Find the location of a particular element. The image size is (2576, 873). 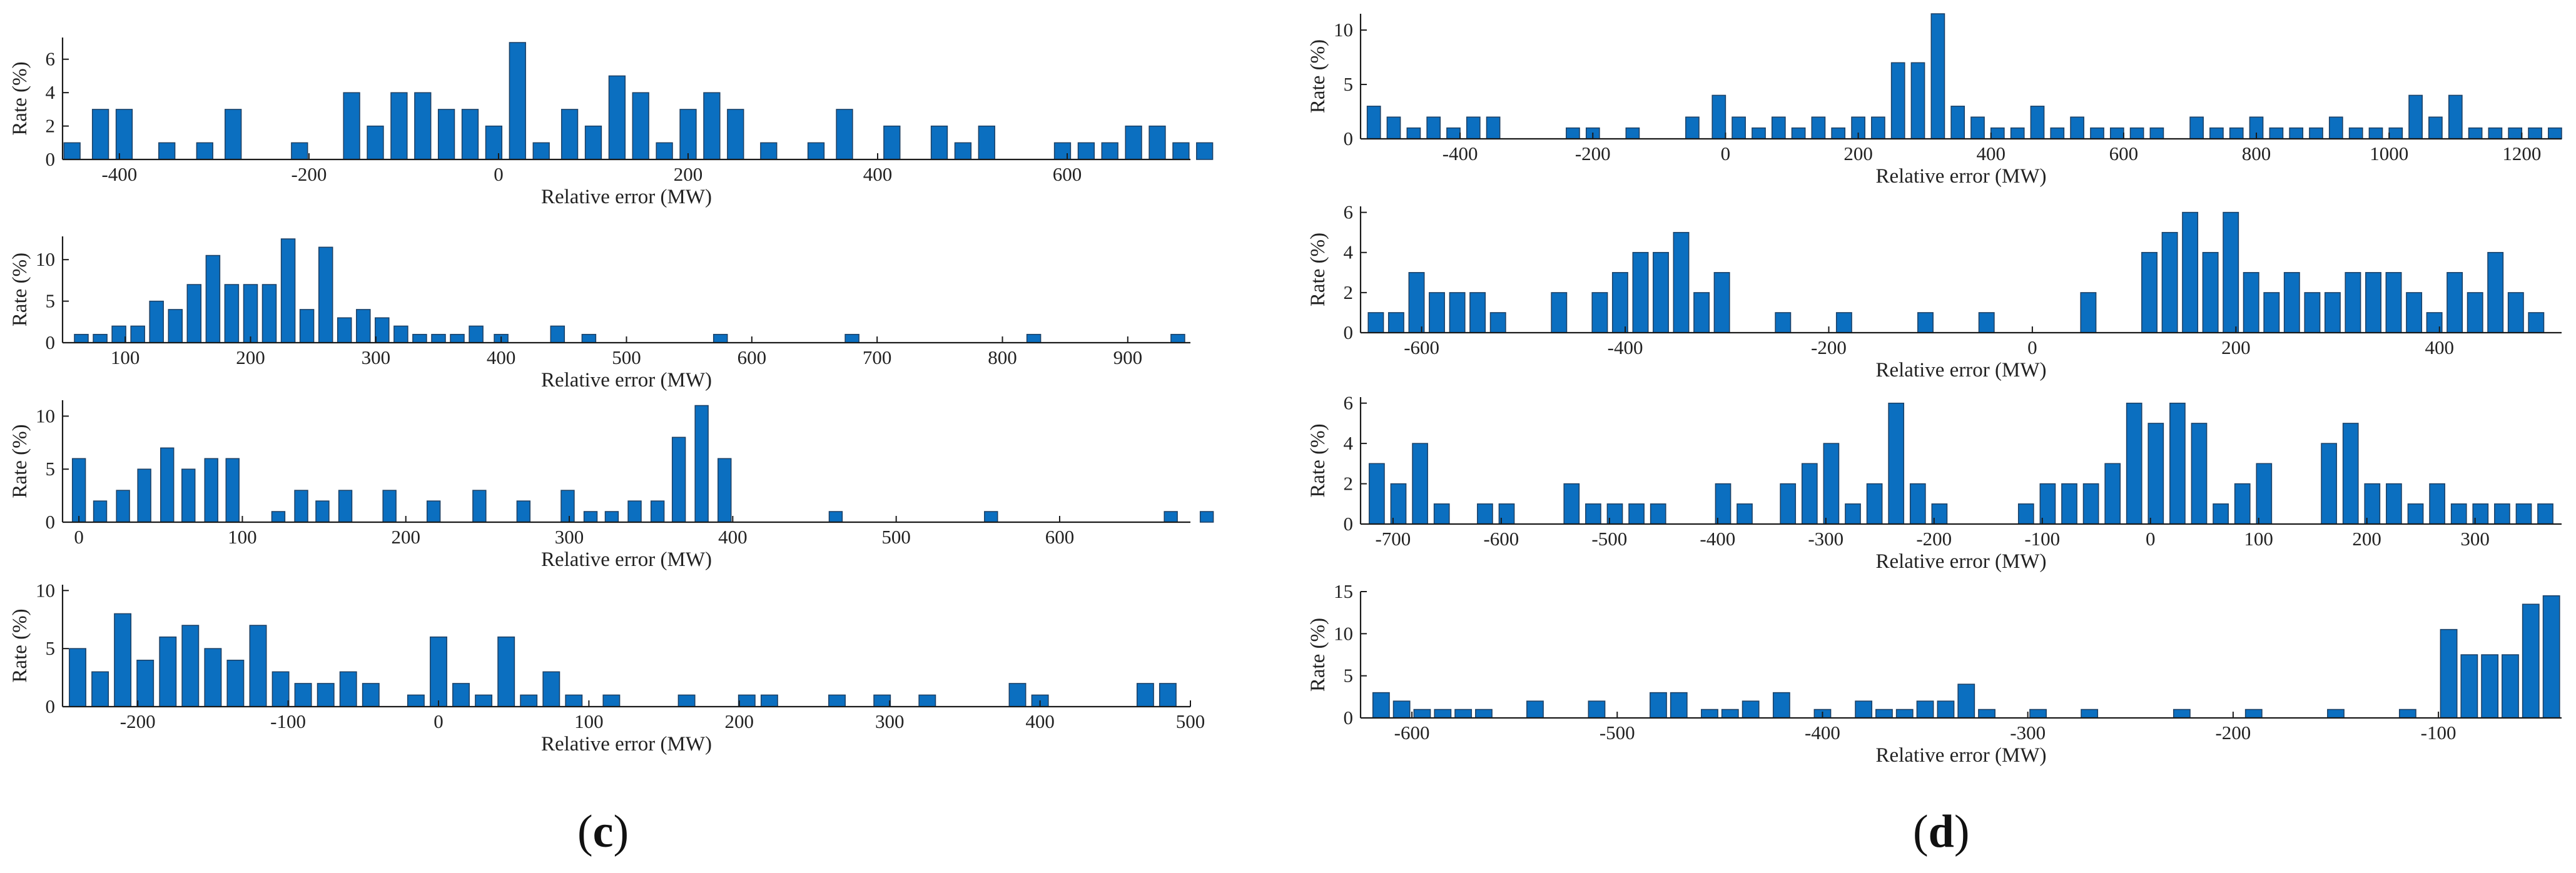

x-tick-label-d2-3: 0 is located at coordinates (2032, 347).